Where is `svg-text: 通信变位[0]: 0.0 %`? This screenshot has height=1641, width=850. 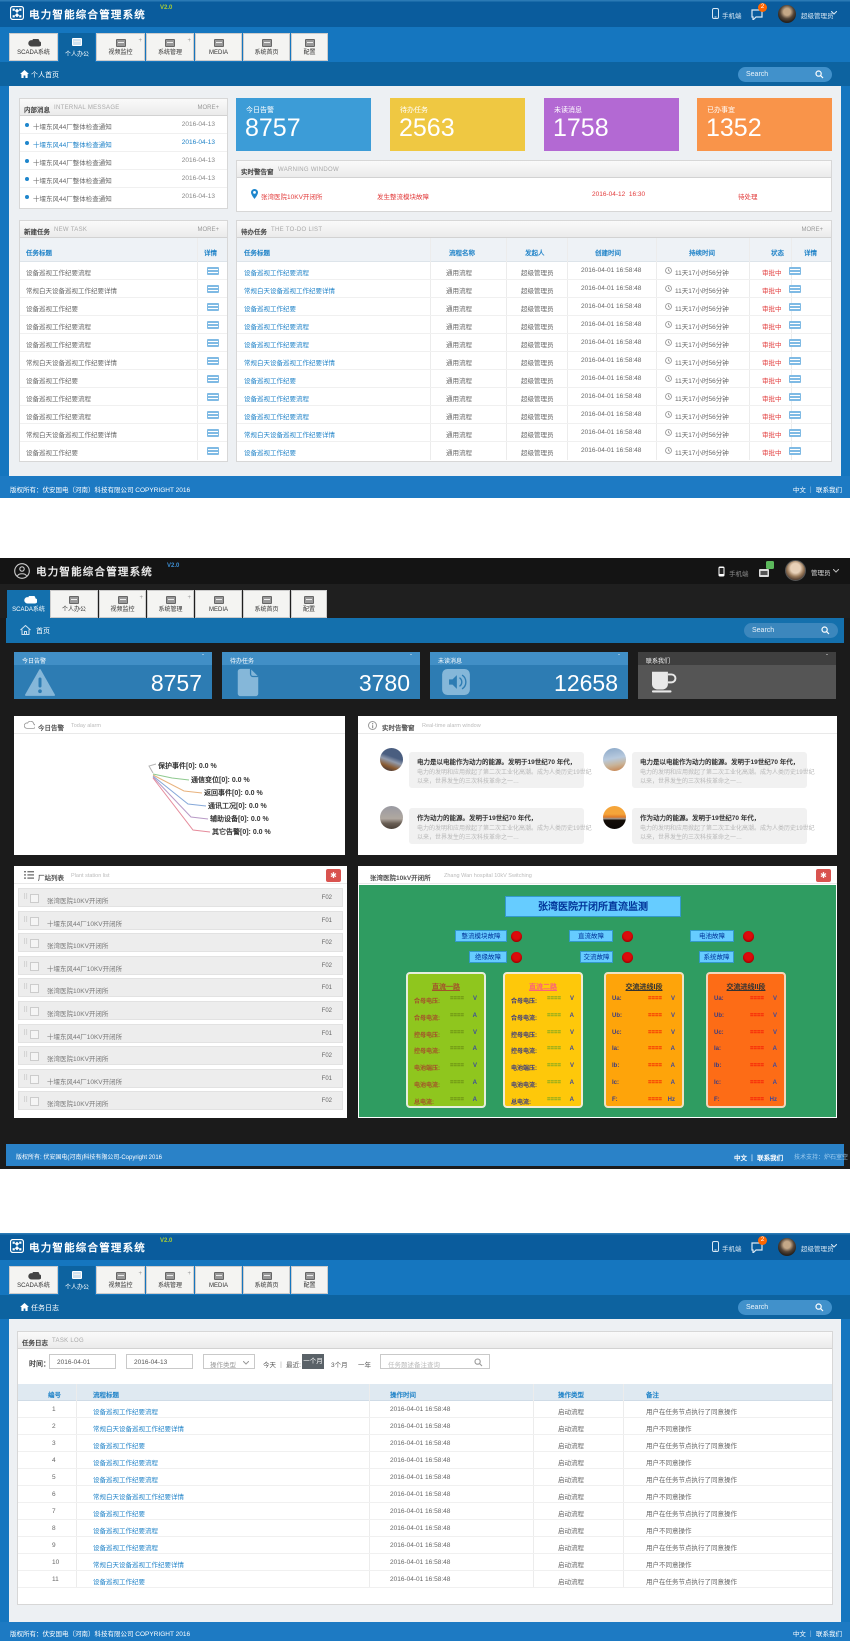
svg-text: 通信变位[0]: 0.0 % is located at coordinates (221, 779).